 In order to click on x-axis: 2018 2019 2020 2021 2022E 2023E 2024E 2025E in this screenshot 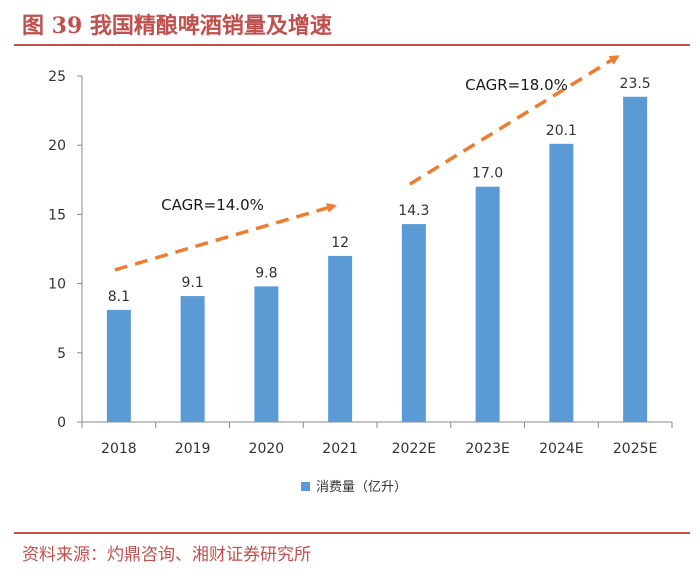, I will do `click(377, 439)`.